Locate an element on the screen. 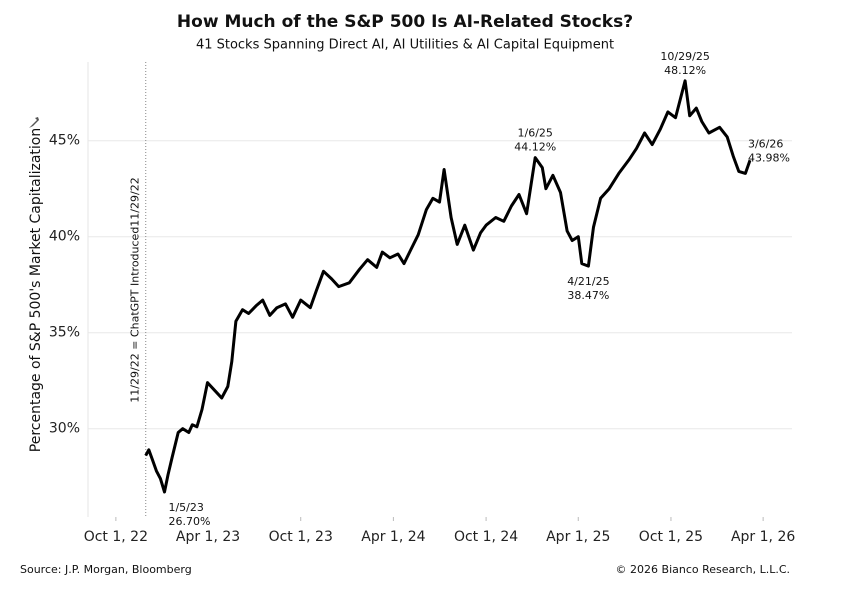 The height and width of the screenshot is (600, 841). annotation-date: 1/6/25 is located at coordinates (535, 133).